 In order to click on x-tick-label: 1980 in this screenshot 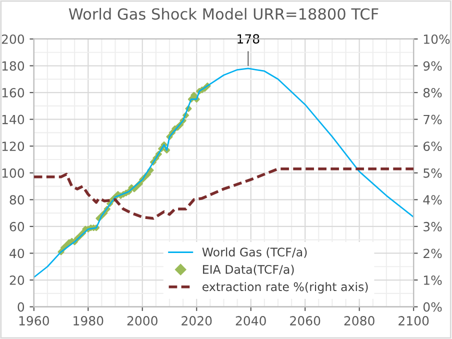, I will do `click(89, 321)`.